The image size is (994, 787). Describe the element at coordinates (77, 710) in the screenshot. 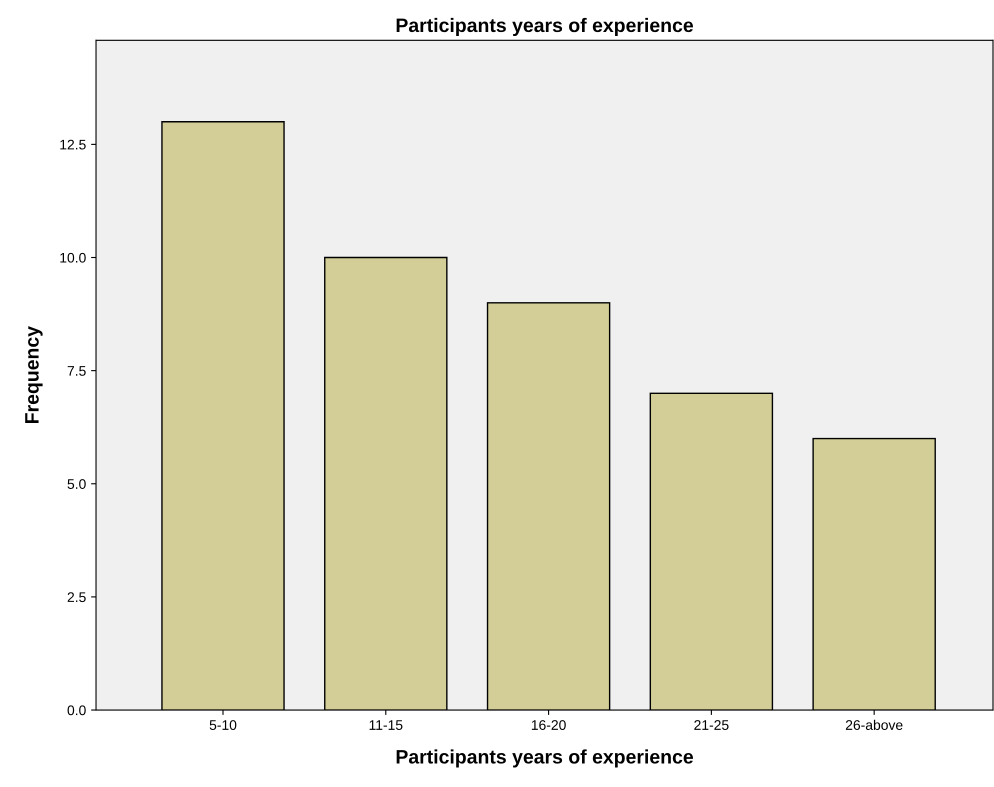

I see `y-tick-label: 0.0` at that location.